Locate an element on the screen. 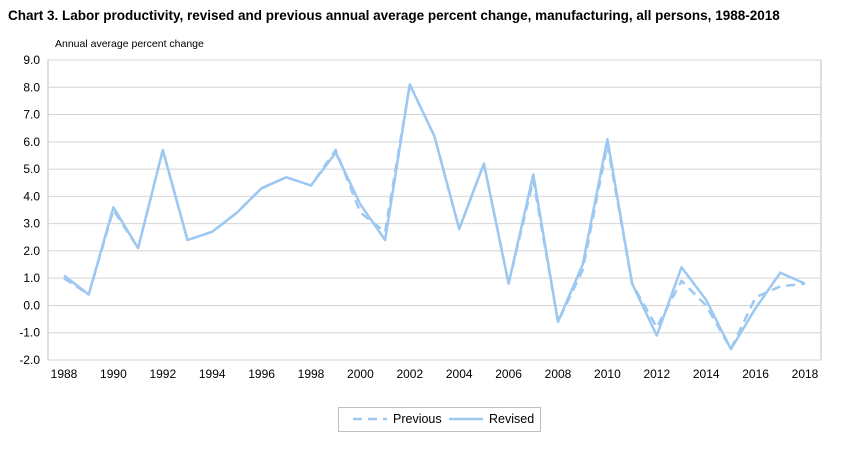 The image size is (849, 449). y-tick-label: 7.0 is located at coordinates (31, 115).